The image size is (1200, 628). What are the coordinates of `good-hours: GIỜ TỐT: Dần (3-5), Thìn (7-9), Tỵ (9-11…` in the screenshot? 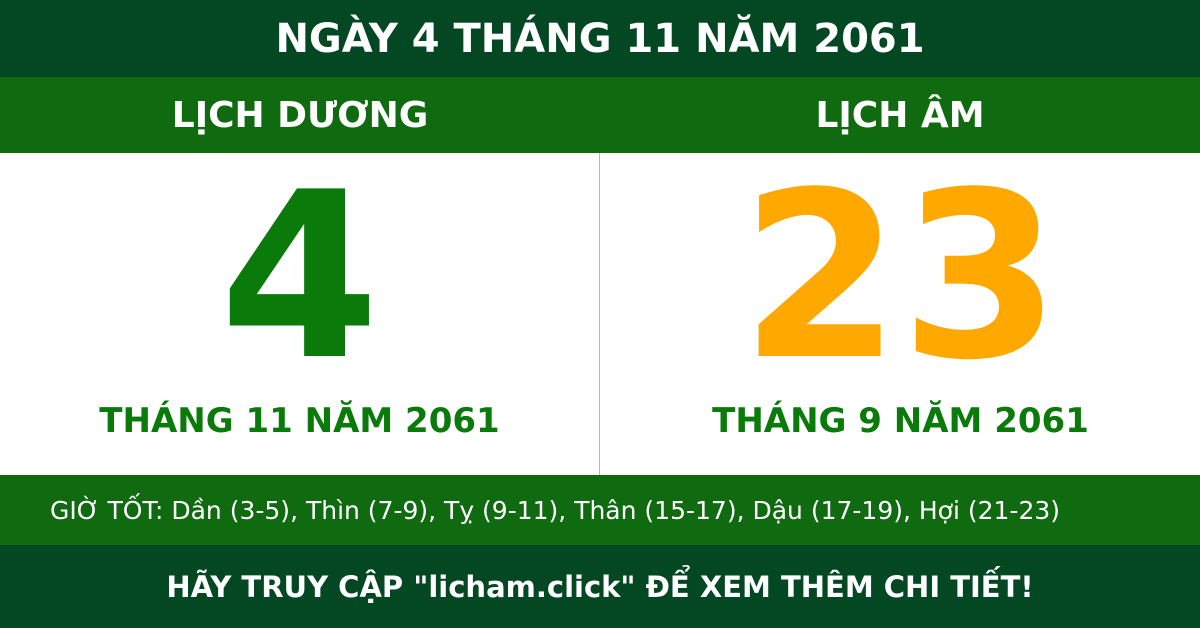 It's located at (600, 510).